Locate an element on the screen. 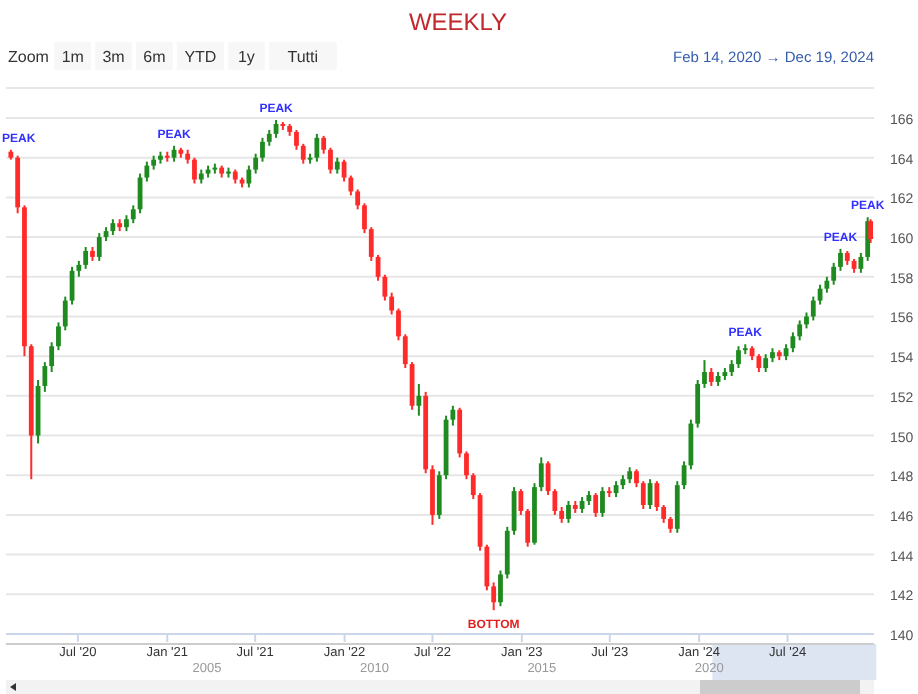 The image size is (918, 694). text: 1m is located at coordinates (73, 57).